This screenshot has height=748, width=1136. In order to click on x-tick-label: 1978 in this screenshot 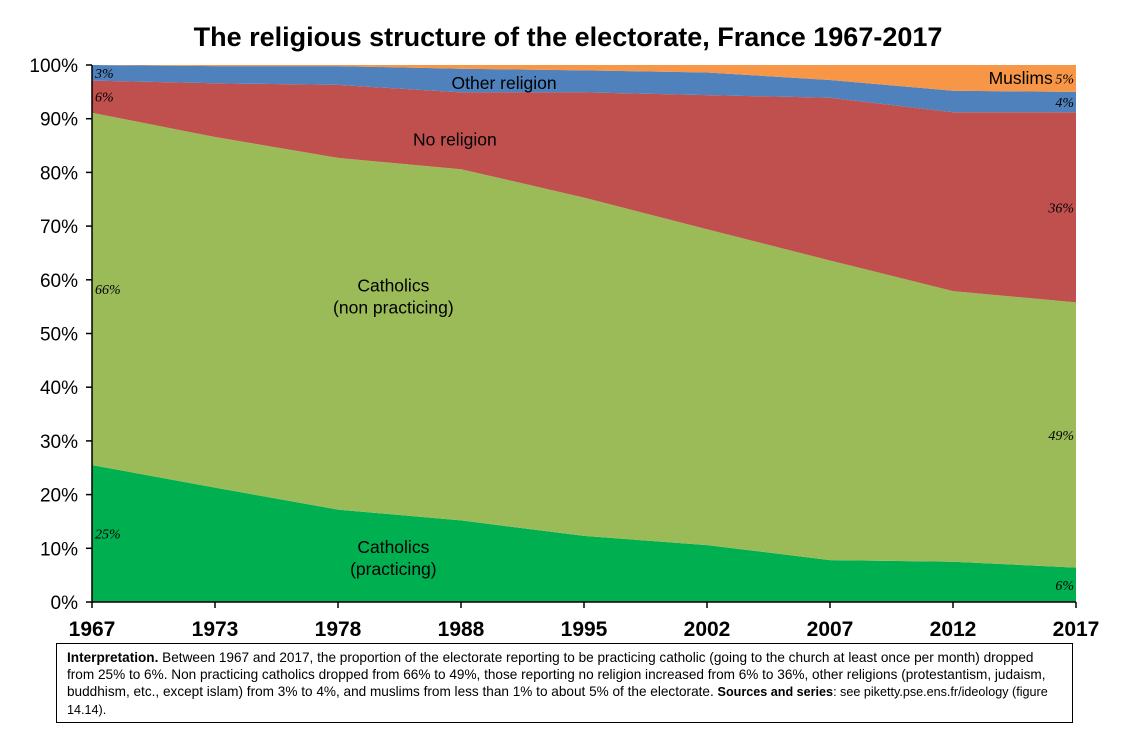, I will do `click(338, 629)`.